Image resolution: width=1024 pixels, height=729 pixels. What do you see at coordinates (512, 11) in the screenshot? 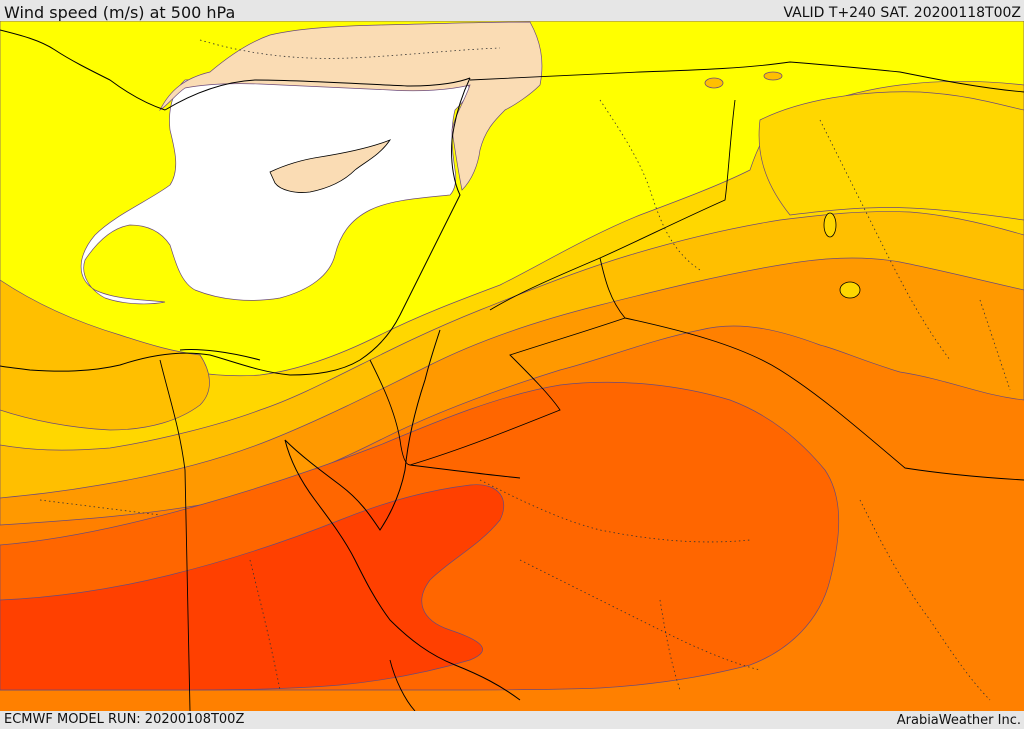
I see `header-bar` at bounding box center [512, 11].